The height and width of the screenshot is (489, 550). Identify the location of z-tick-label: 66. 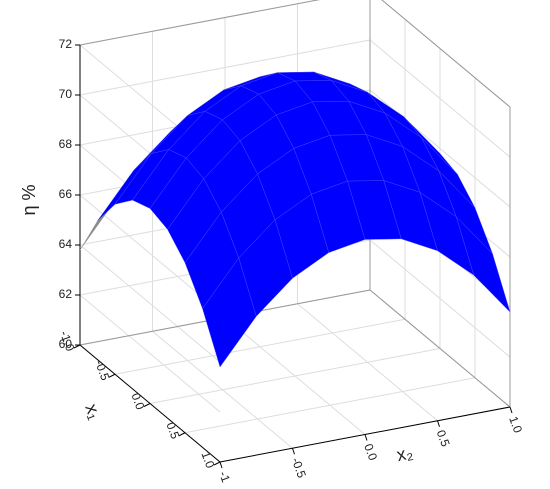
(66, 194).